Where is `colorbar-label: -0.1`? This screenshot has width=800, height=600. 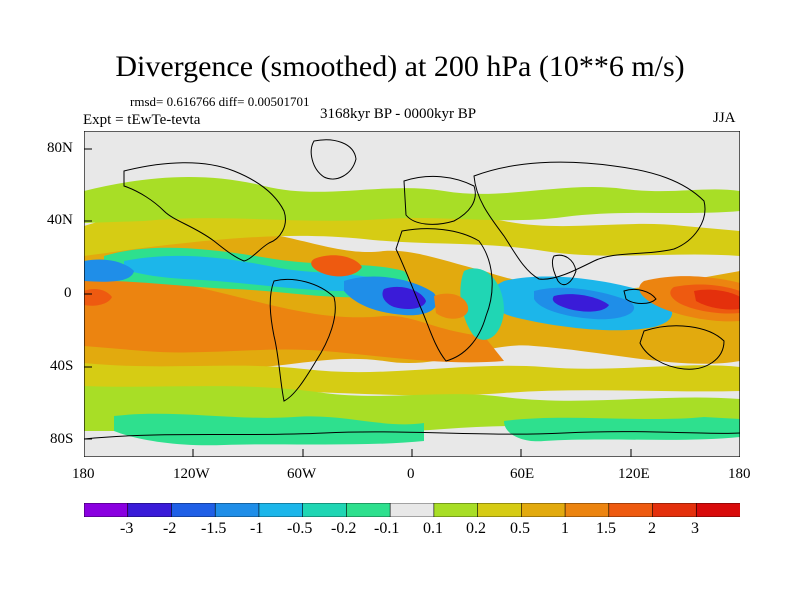 colorbar-label: -0.1 is located at coordinates (387, 528).